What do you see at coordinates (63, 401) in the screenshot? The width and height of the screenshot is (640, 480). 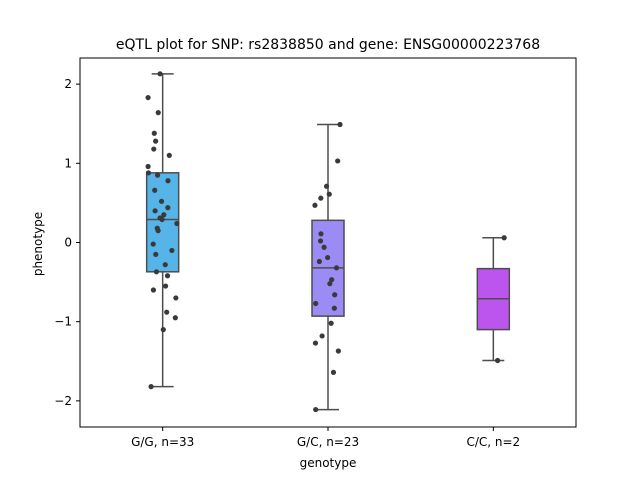 I see `y-tick-label: −2` at bounding box center [63, 401].